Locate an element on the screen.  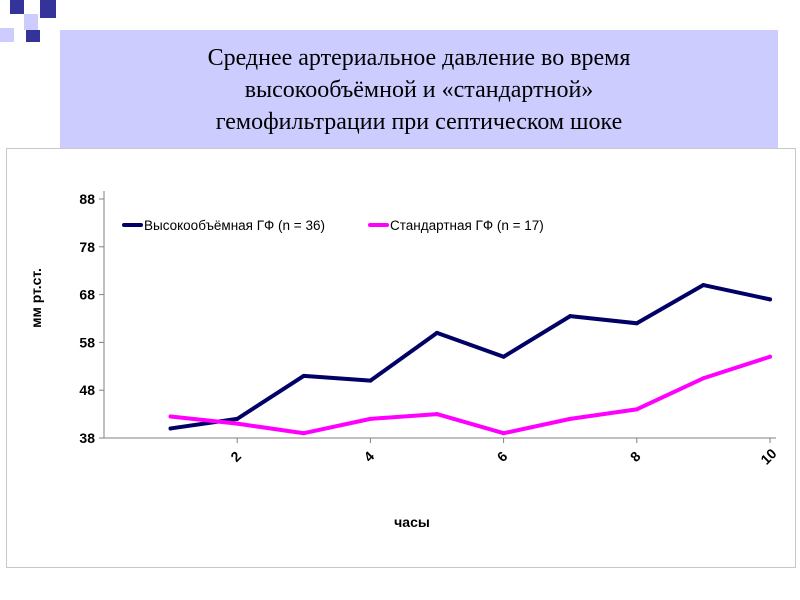
y-tick-label: 88 is located at coordinates (87, 199).